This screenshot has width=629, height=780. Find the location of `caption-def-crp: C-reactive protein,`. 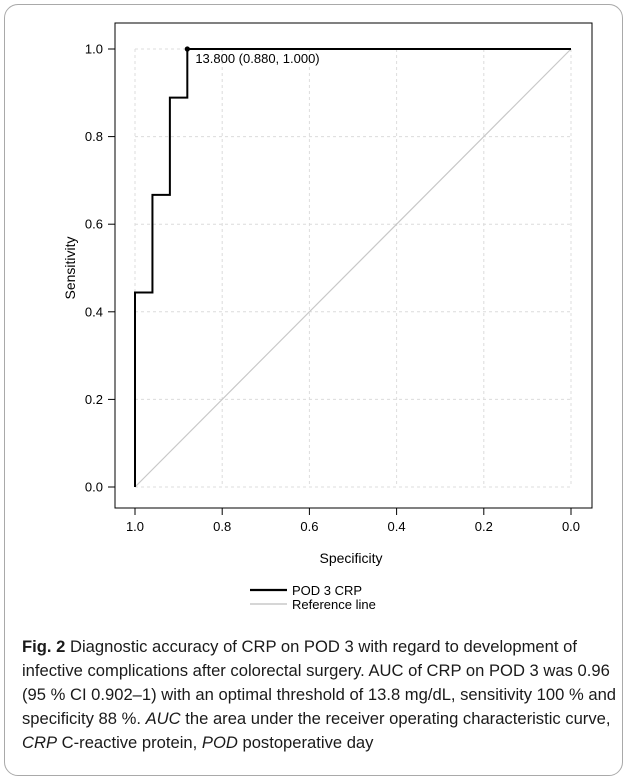

caption-def-crp: C-reactive protein, is located at coordinates (129, 742).